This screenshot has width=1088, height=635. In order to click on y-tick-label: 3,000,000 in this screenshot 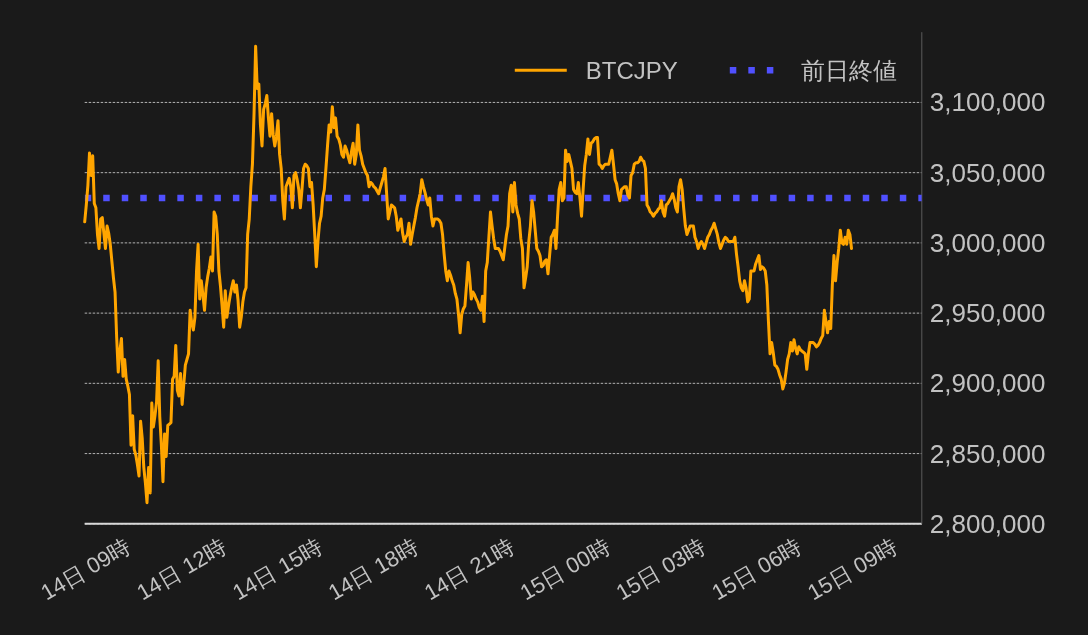, I will do `click(987, 242)`.